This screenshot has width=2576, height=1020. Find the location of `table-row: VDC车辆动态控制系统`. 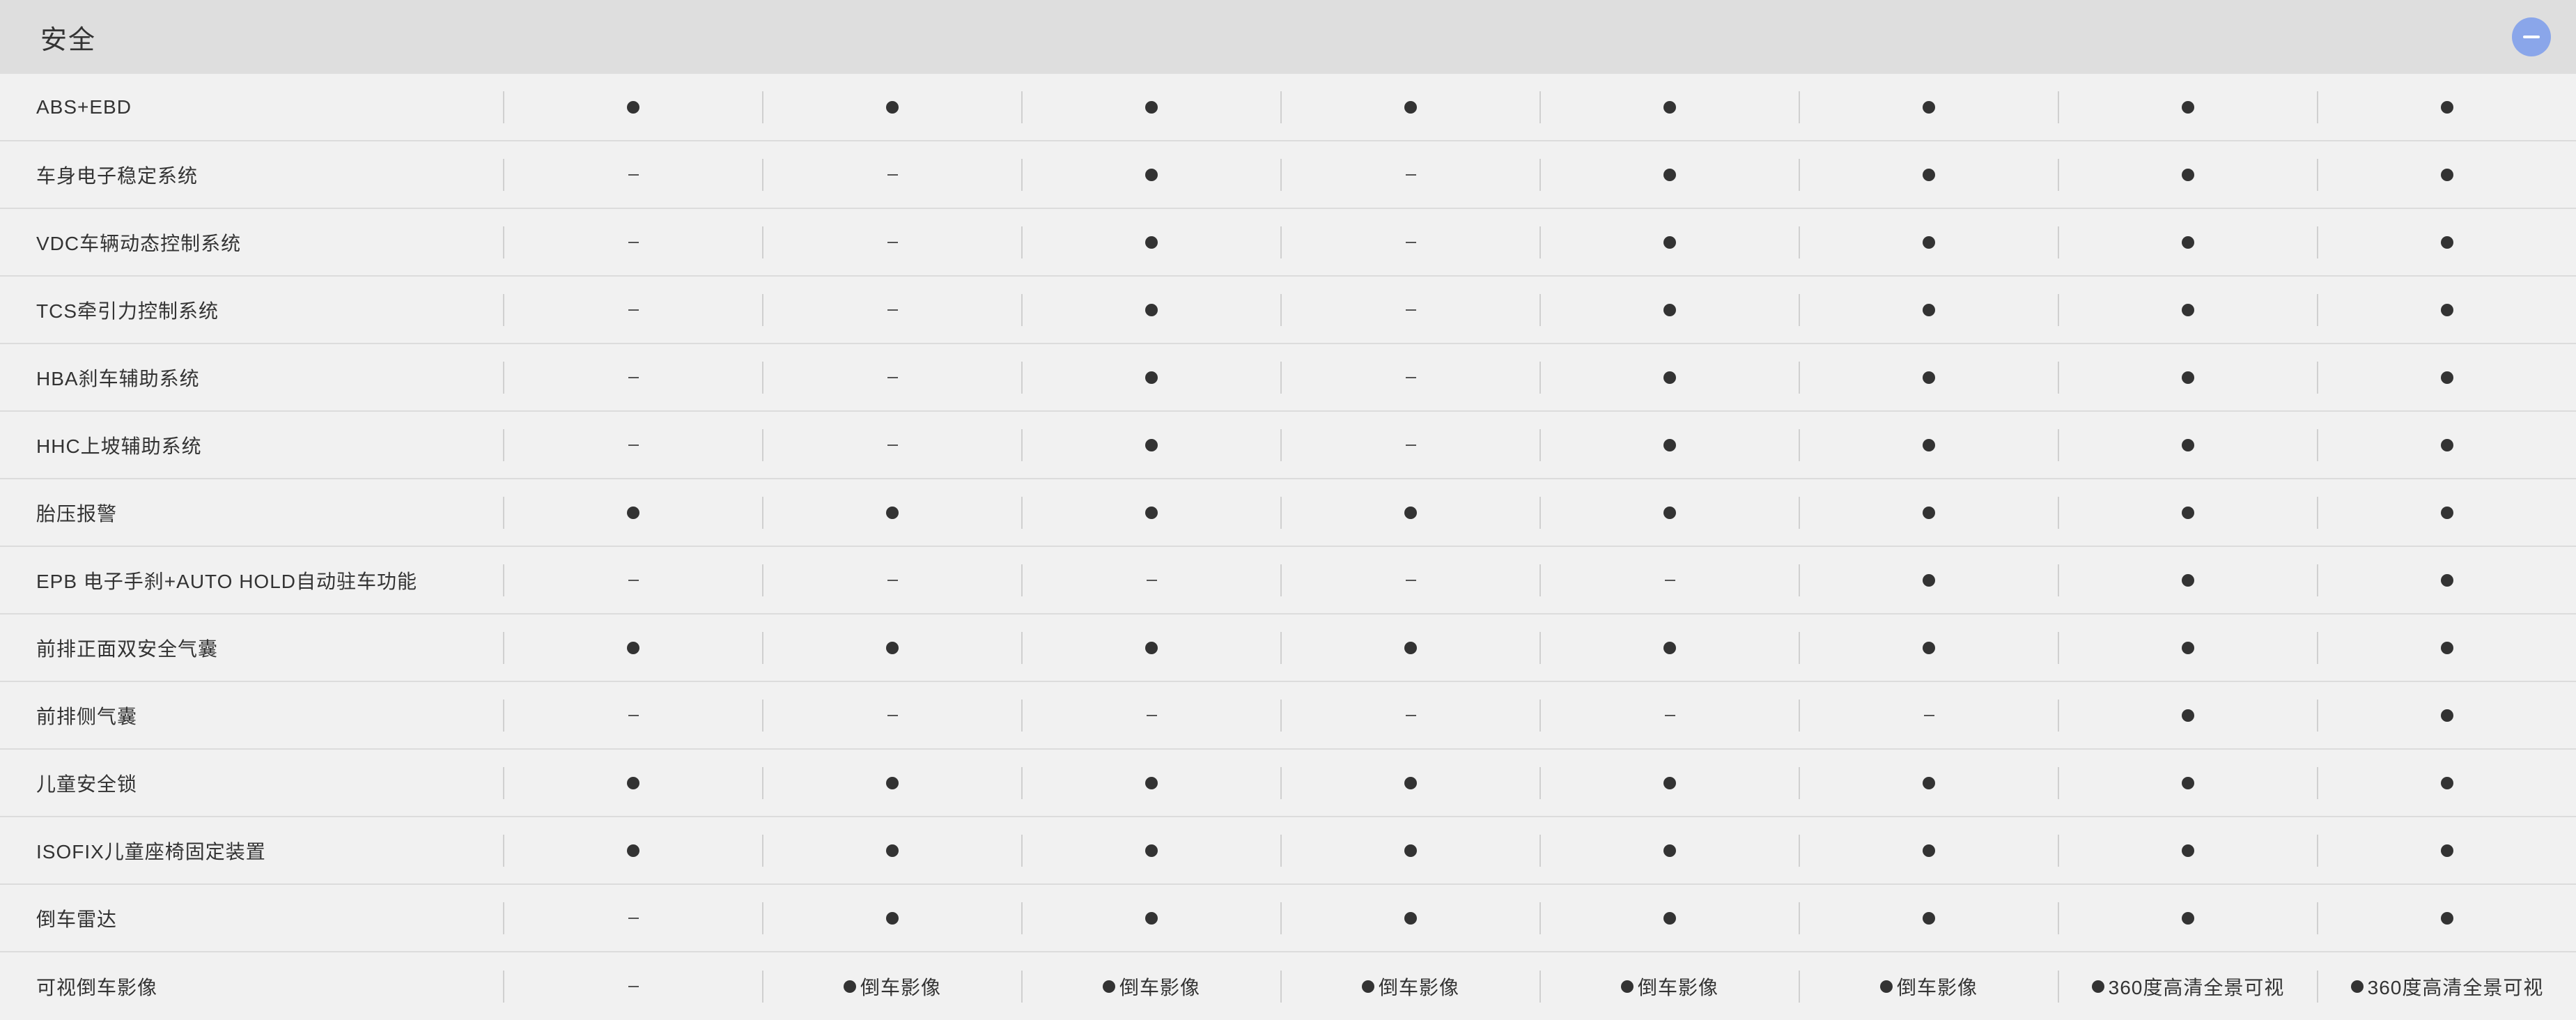

table-row: VDC车辆动态控制系统 is located at coordinates (1288, 243).